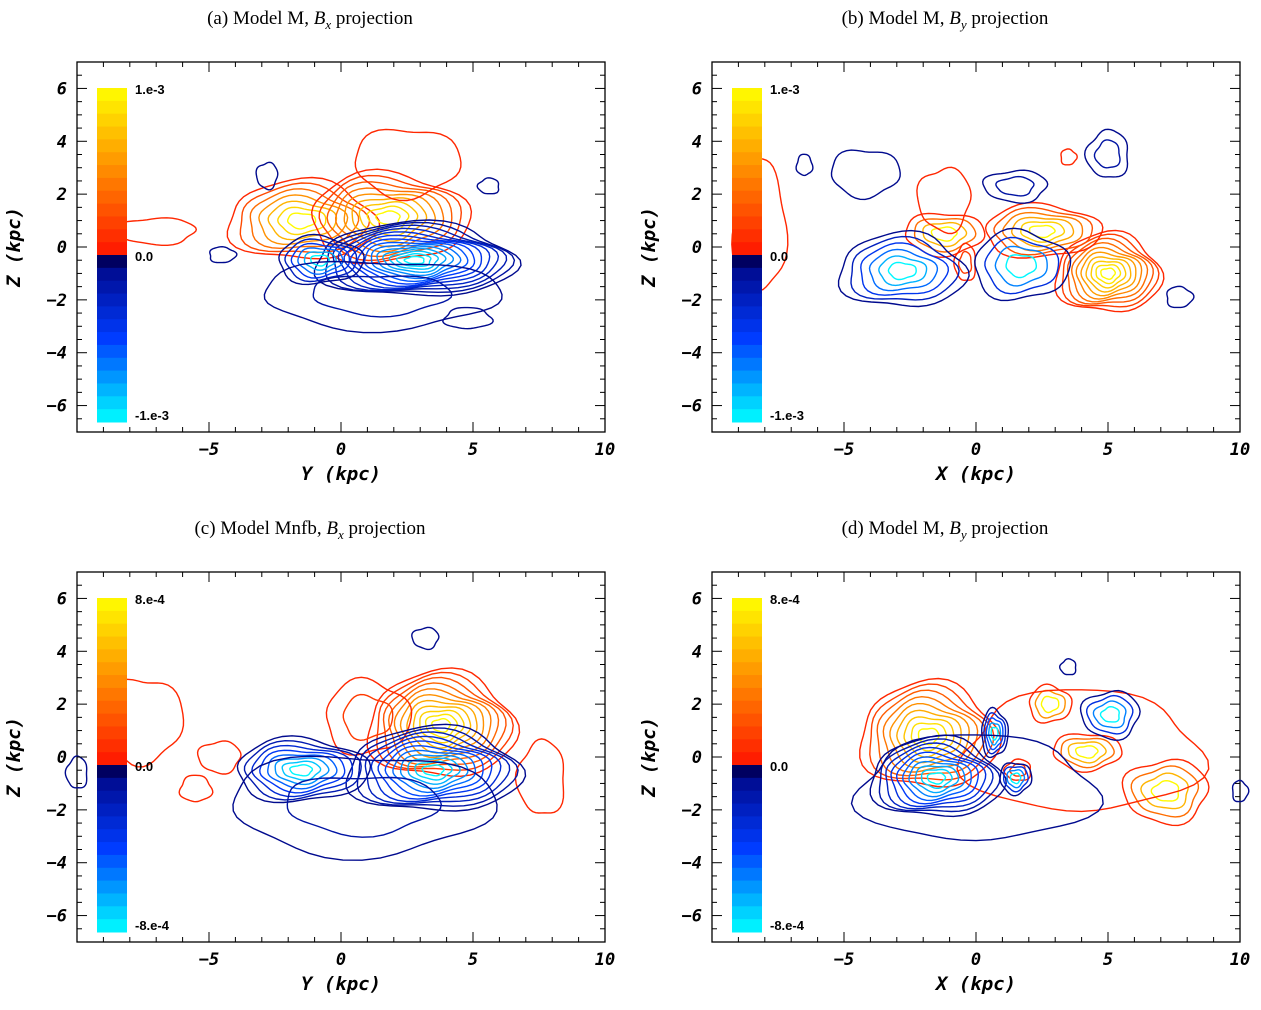 This screenshot has width=1261, height=1010. What do you see at coordinates (696, 195) in the screenshot?
I see `y-tick-label: 2` at bounding box center [696, 195].